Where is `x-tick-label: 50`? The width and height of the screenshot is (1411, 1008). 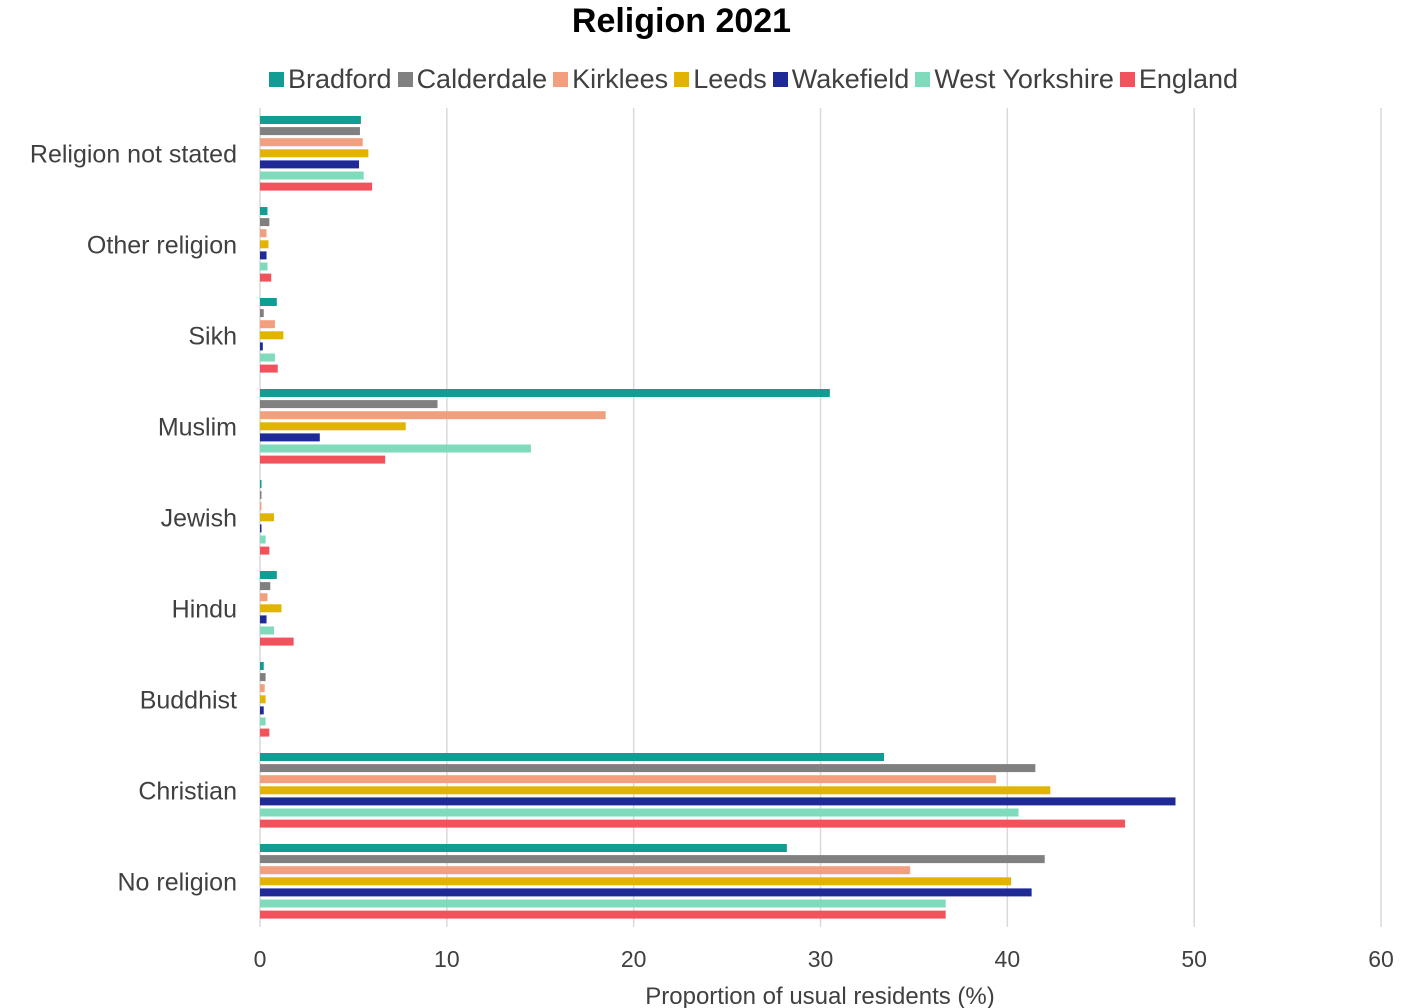 x-tick-label: 50 is located at coordinates (1194, 959).